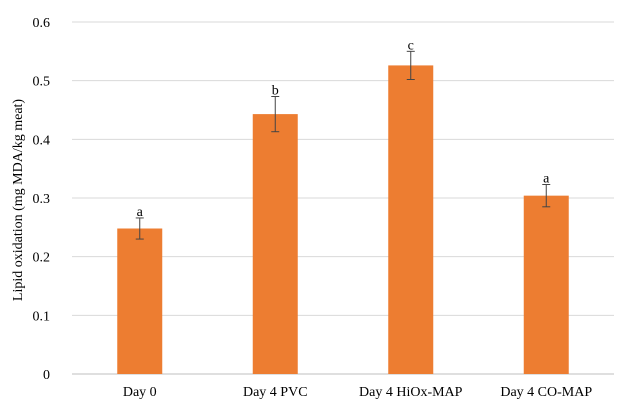 Image resolution: width=624 pixels, height=402 pixels. Describe the element at coordinates (546, 392) in the screenshot. I see `x-tick-label: Day 4 CO-MAP` at that location.